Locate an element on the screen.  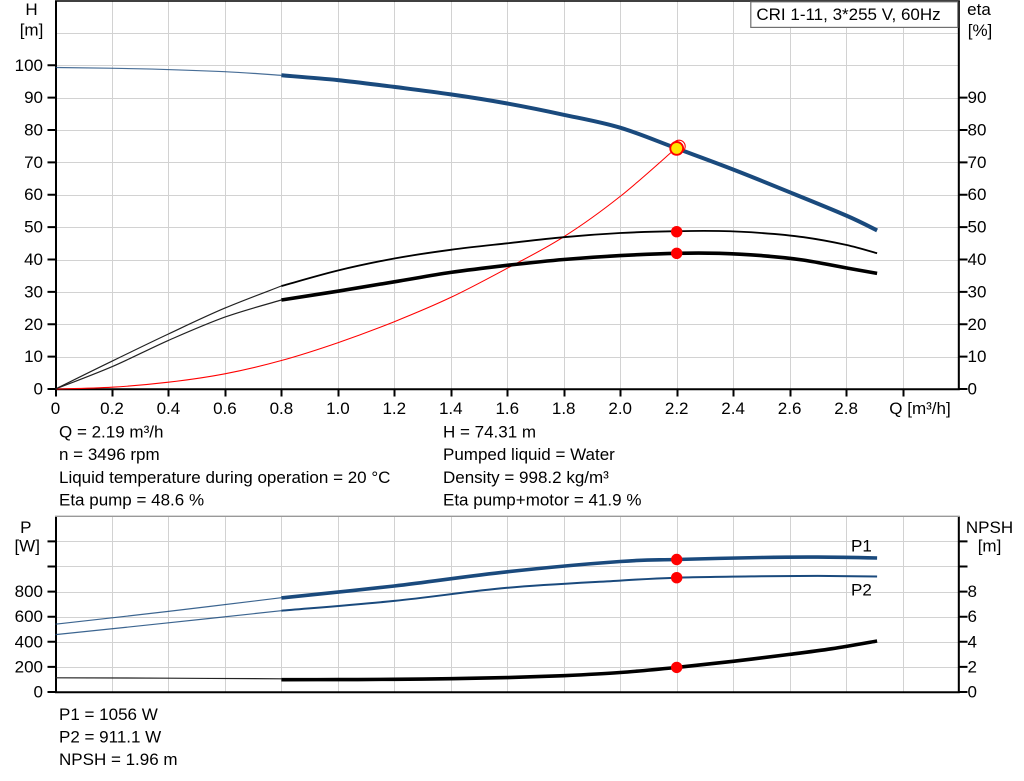
svg-text: P2 is located at coordinates (861, 590).